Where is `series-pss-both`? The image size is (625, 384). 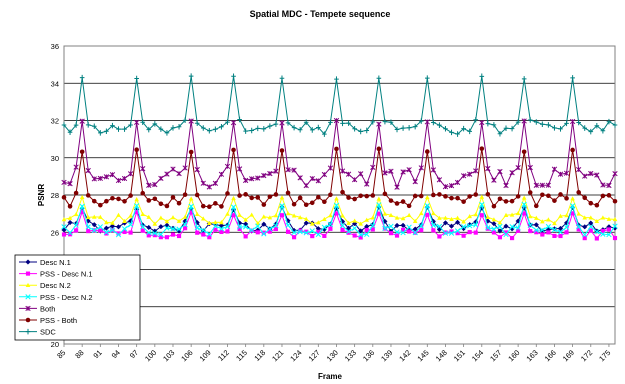 series-pss-both is located at coordinates (339, 178).